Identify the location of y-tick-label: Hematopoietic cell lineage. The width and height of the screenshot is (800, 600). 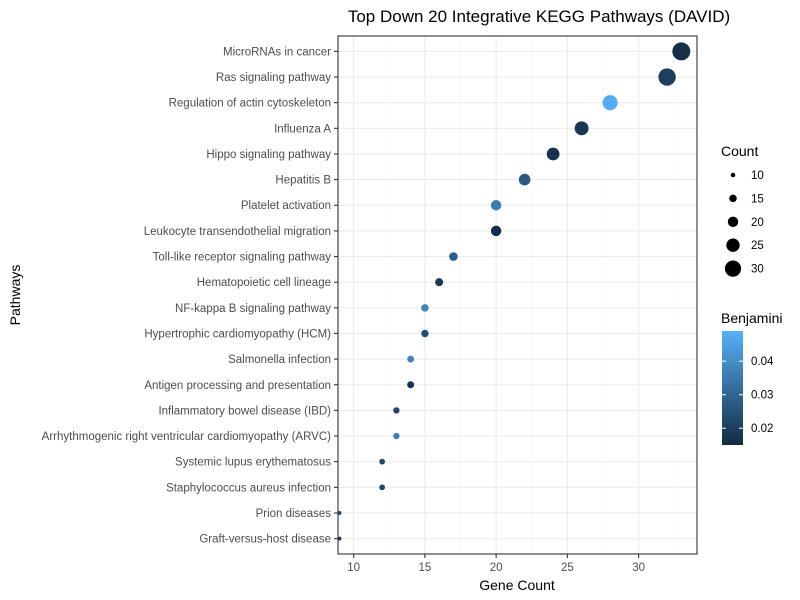
(264, 283).